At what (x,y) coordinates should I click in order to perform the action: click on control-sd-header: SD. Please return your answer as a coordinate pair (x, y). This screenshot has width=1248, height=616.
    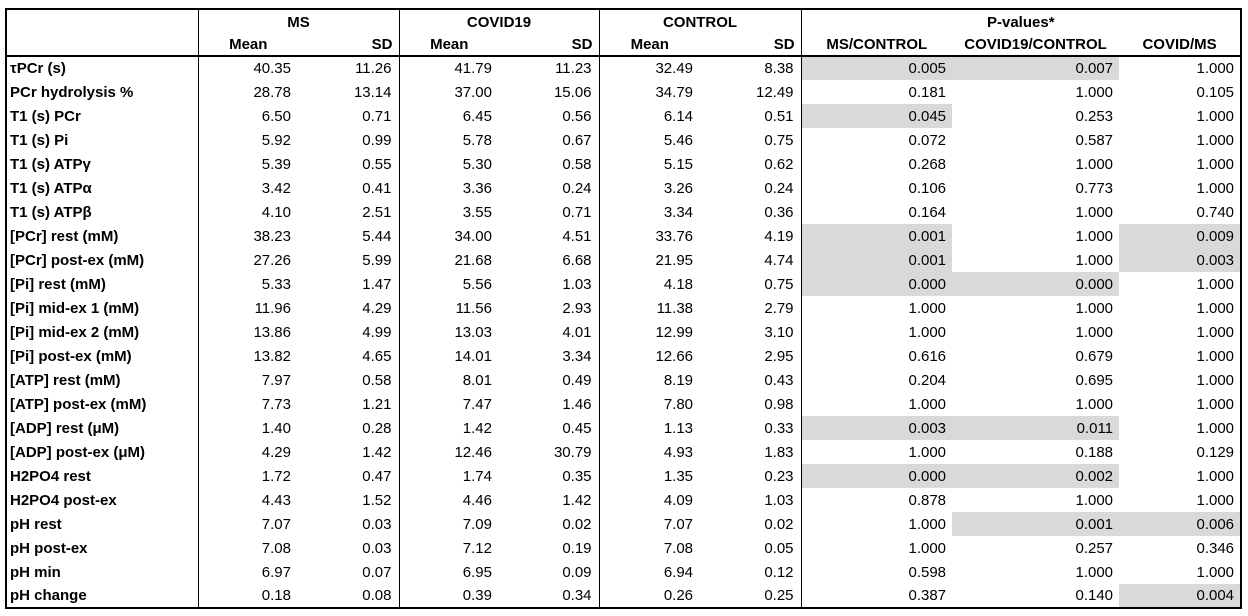
    Looking at the image, I should click on (751, 45).